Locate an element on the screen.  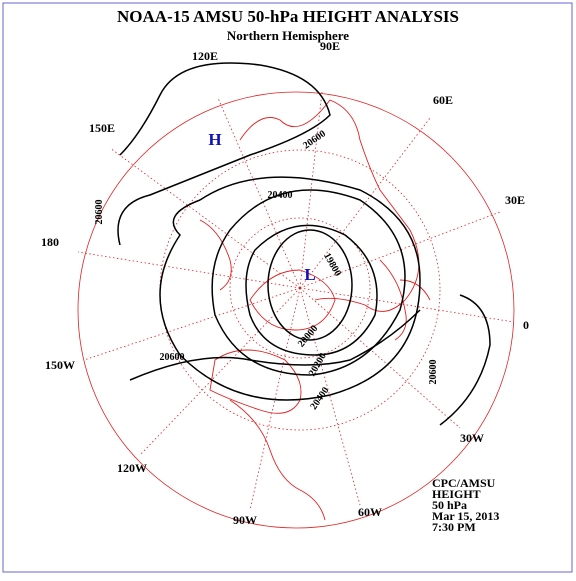
lon-label: 120W is located at coordinates (132, 468).